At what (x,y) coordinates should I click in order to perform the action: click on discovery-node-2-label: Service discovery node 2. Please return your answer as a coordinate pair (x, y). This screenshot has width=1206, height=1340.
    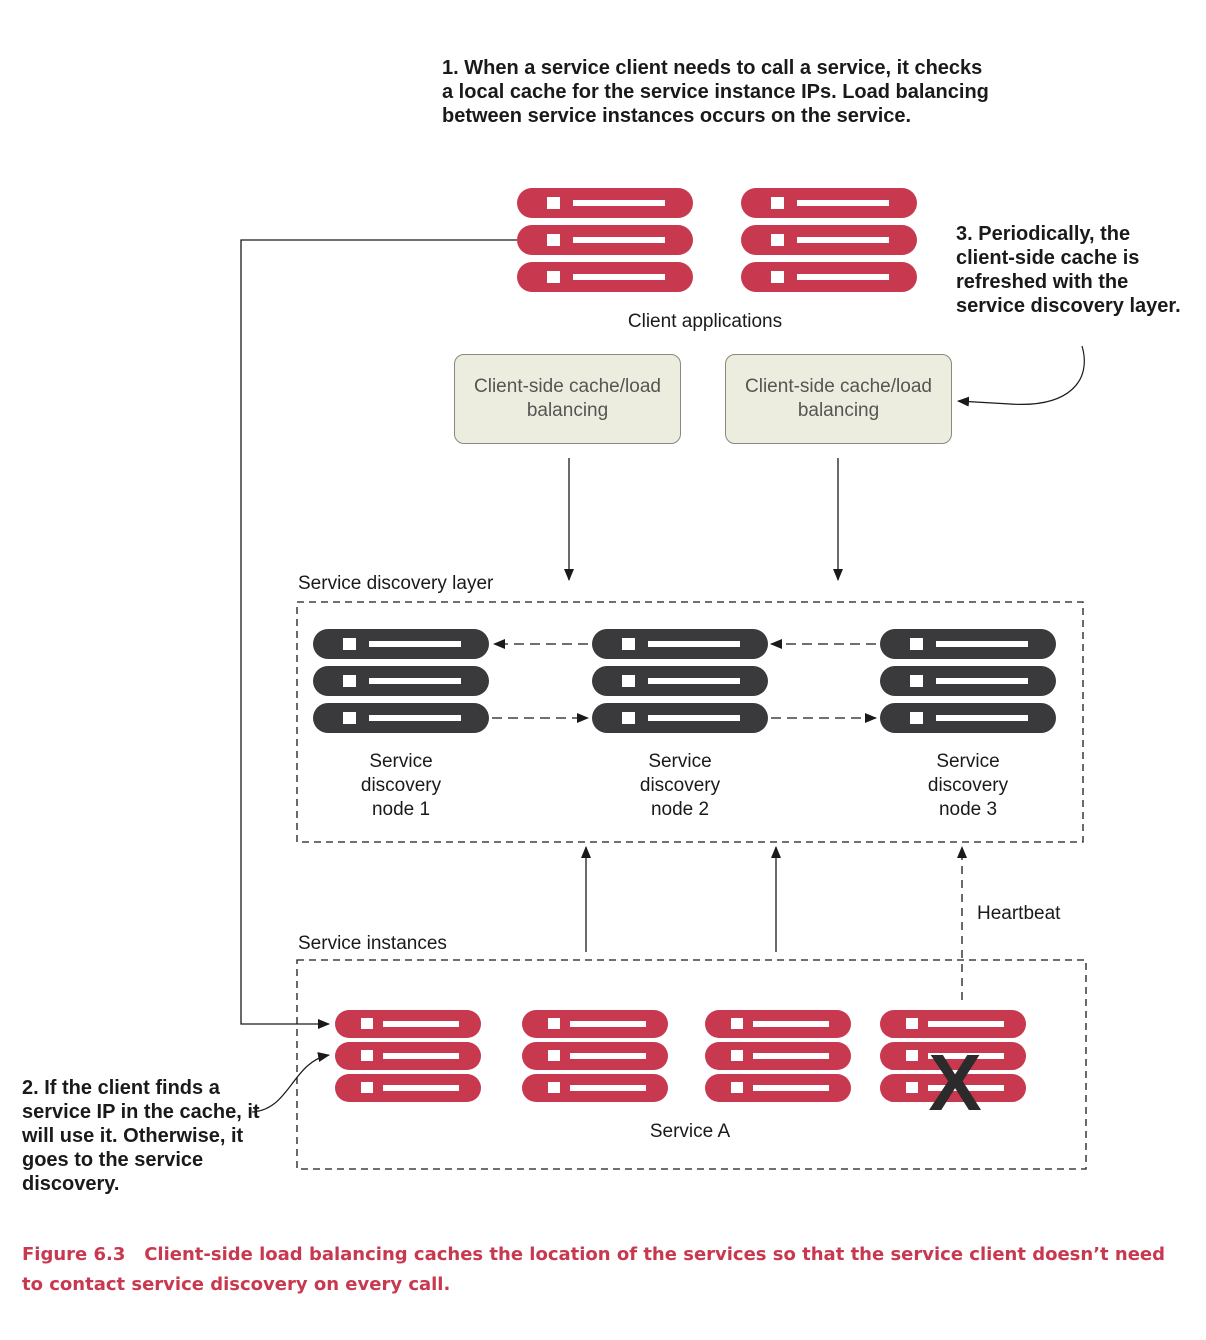
    Looking at the image, I should click on (680, 785).